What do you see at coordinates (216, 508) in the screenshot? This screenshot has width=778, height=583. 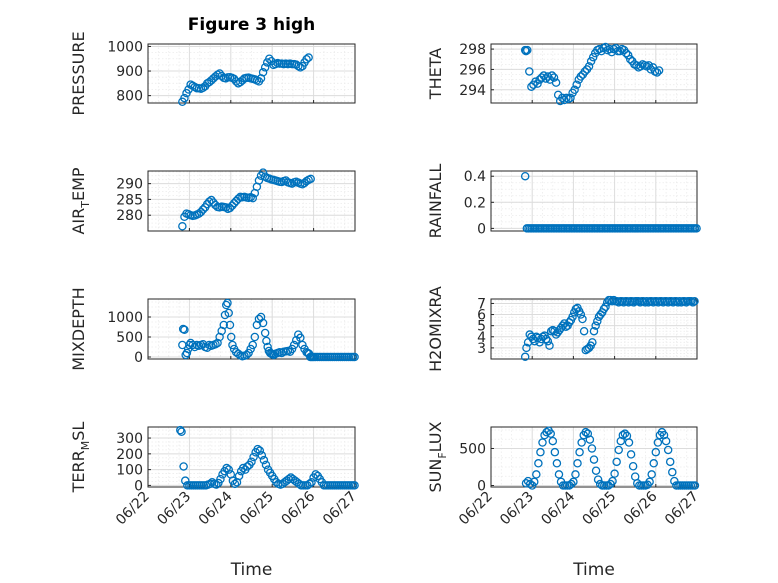 I see `x-tick-label: 06/24` at bounding box center [216, 508].